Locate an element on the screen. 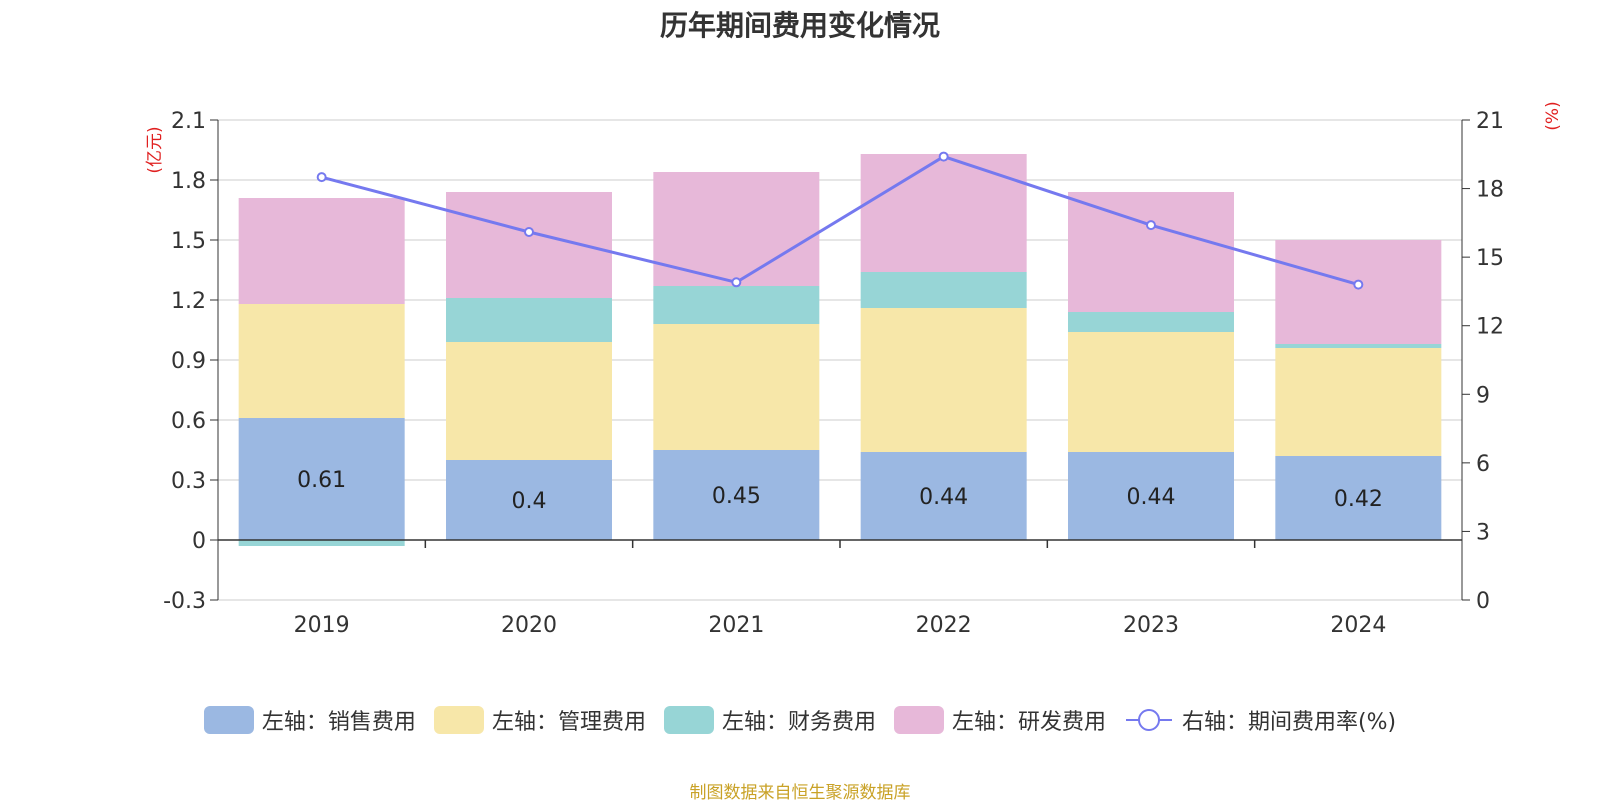  bar-data-label: 0.61 is located at coordinates (321, 480).